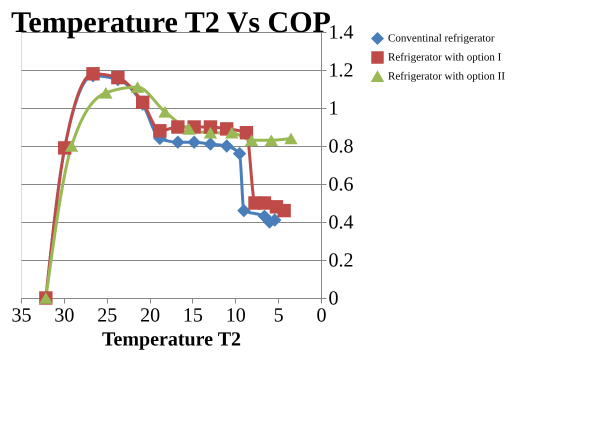 The image size is (600, 427). Describe the element at coordinates (192, 315) in the screenshot. I see `x-tick-label: 15` at that location.